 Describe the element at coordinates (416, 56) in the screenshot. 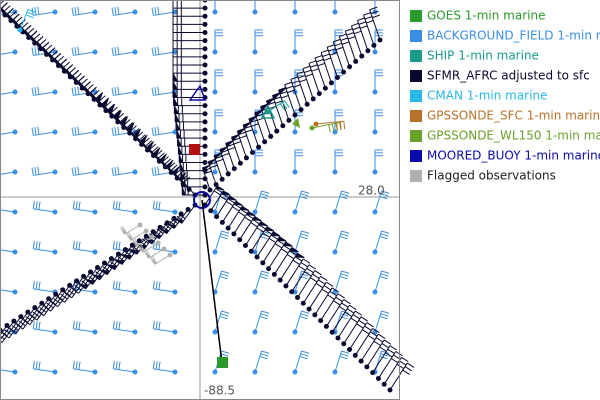

I see `legend-swatch` at that location.